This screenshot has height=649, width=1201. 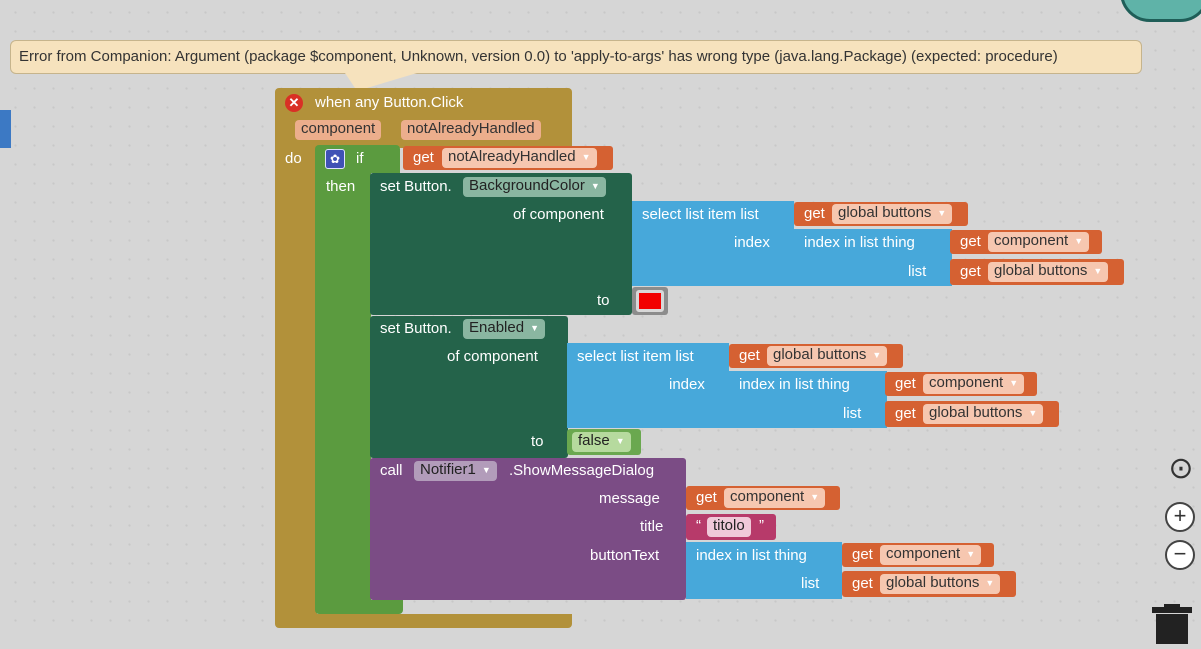 What do you see at coordinates (389, 102) in the screenshot?
I see `event-title: when any Button.Click` at bounding box center [389, 102].